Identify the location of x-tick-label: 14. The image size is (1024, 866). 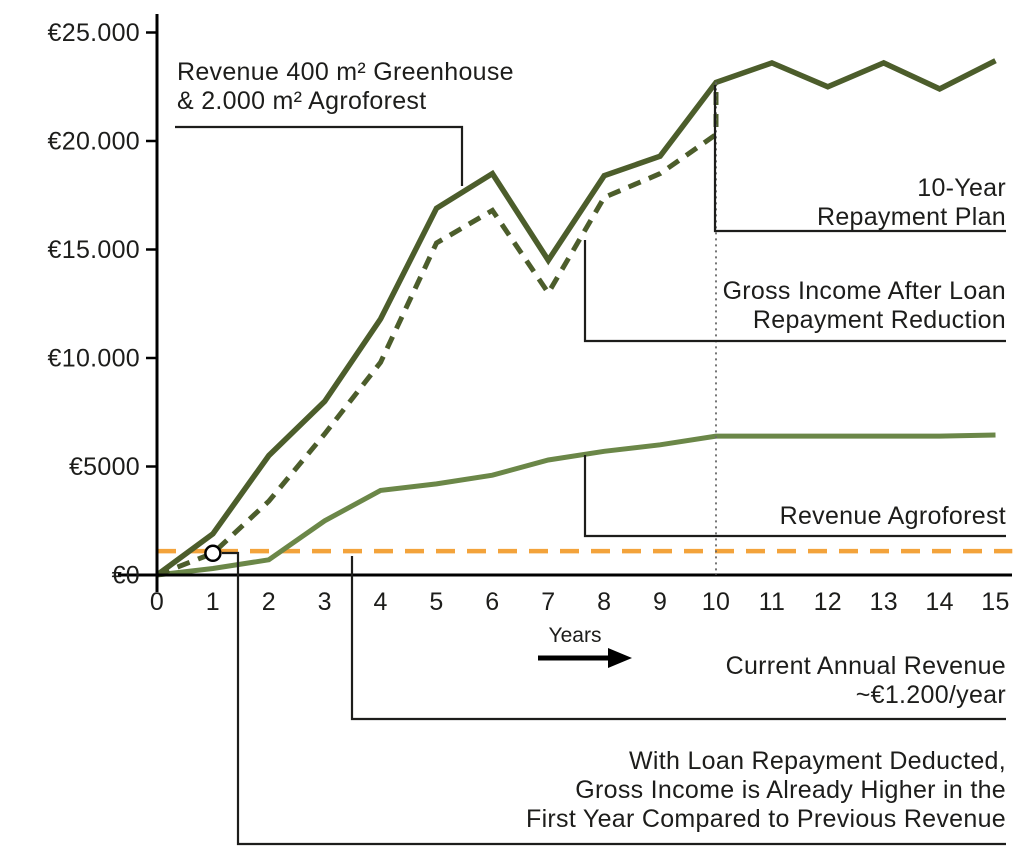
(939, 602).